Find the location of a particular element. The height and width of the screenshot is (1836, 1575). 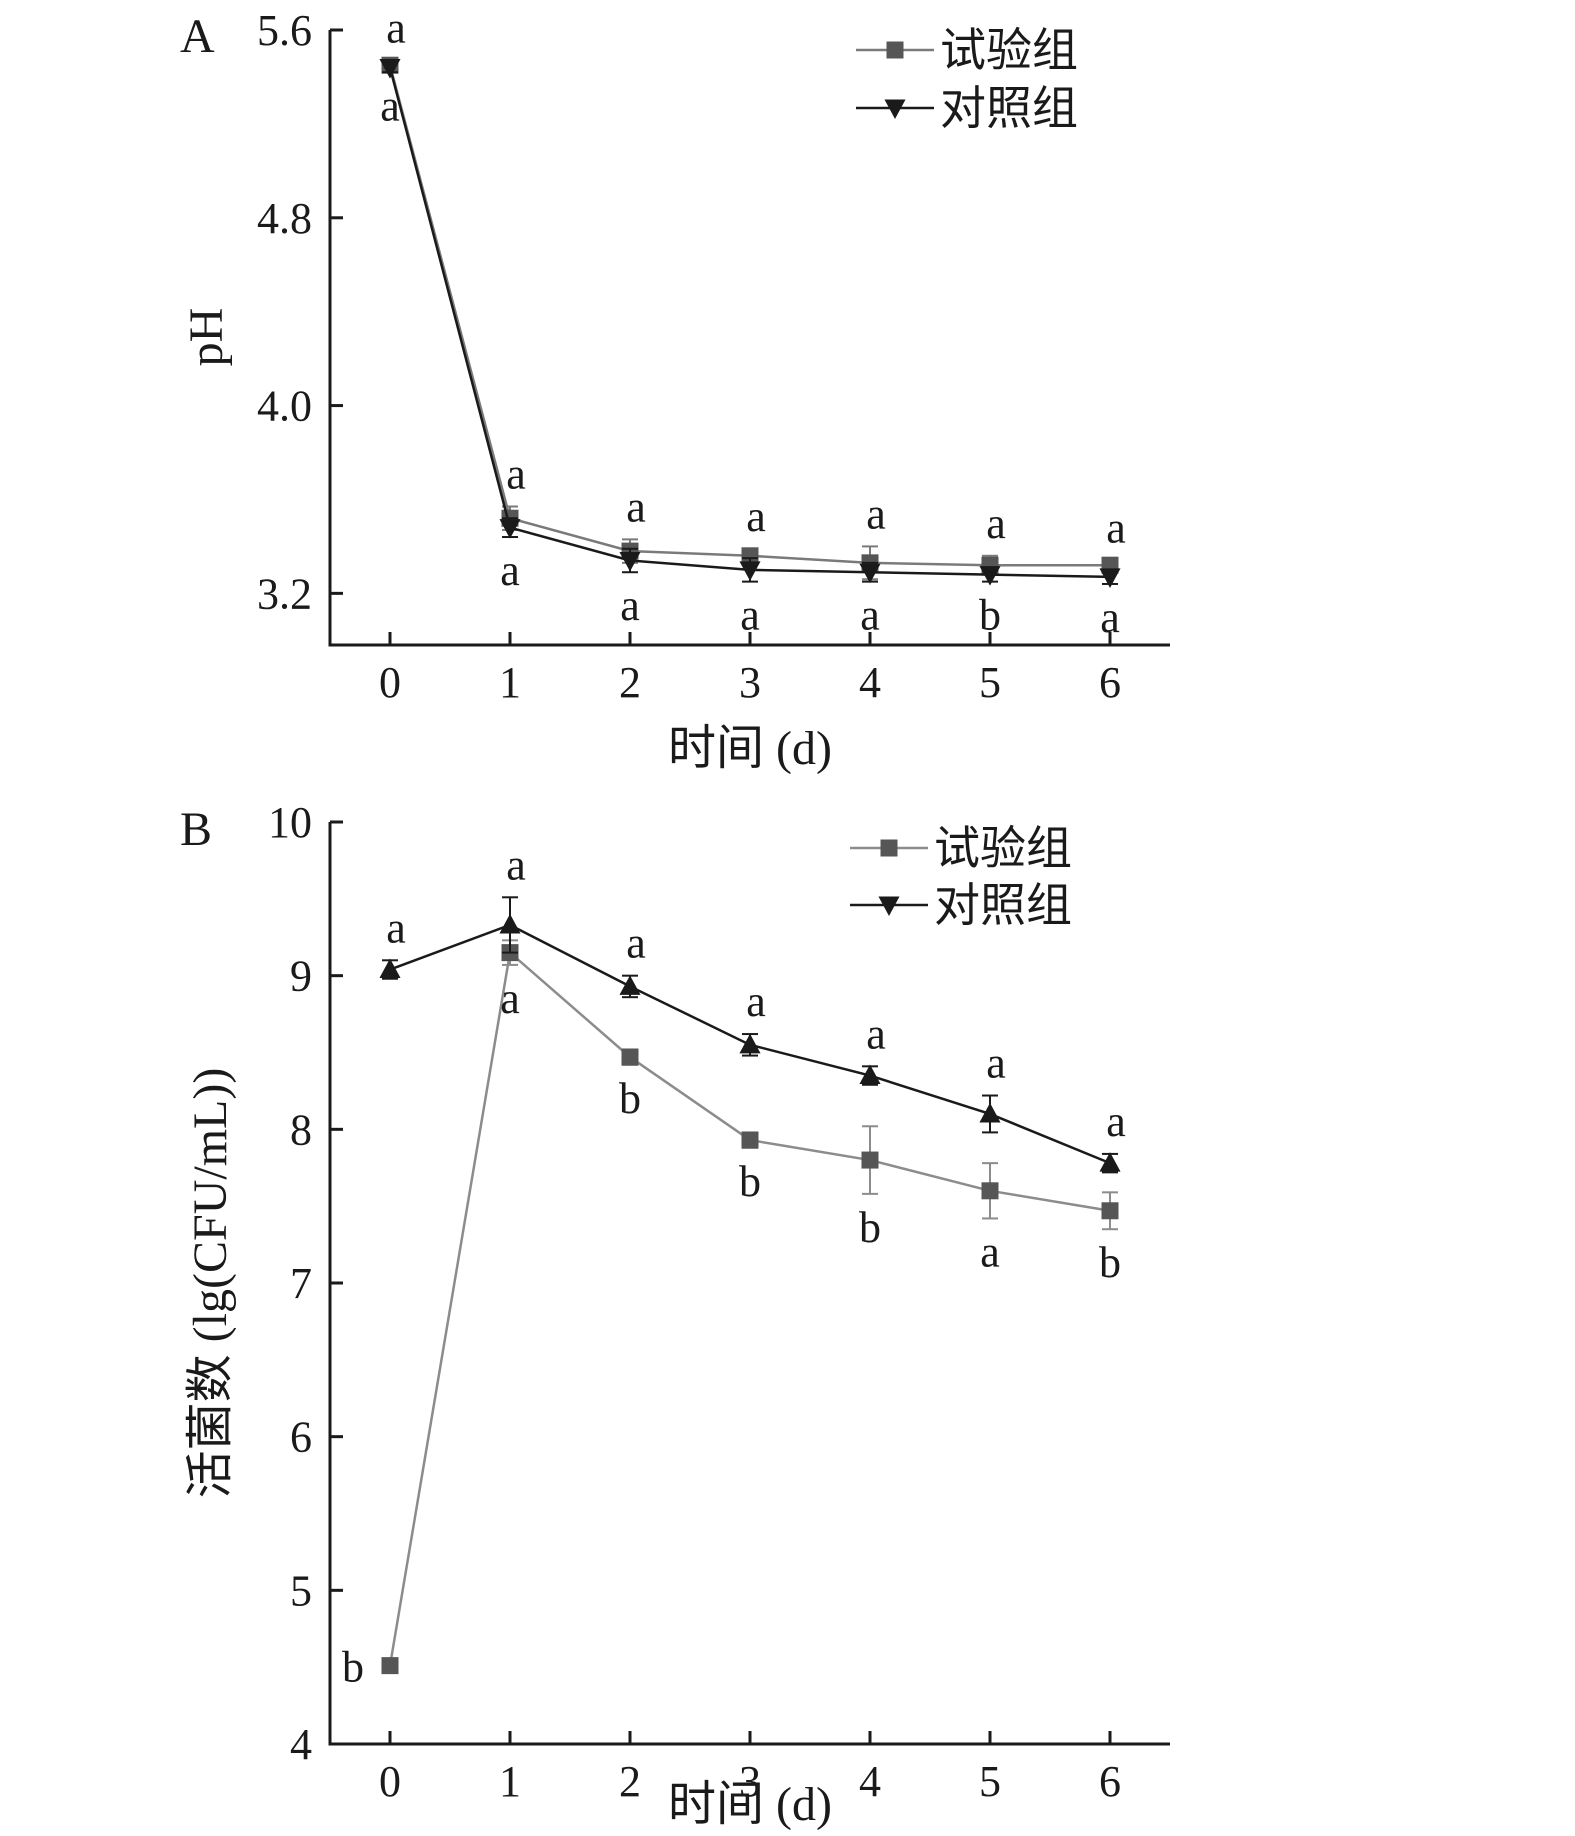

y-tick-label: 7 is located at coordinates (301, 1283).